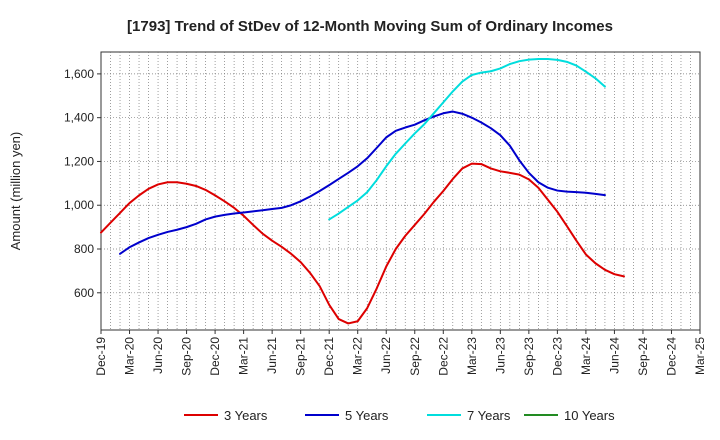 The width and height of the screenshot is (720, 440). Describe the element at coordinates (643, 356) in the screenshot. I see `x-tick-label: Sep-24` at that location.